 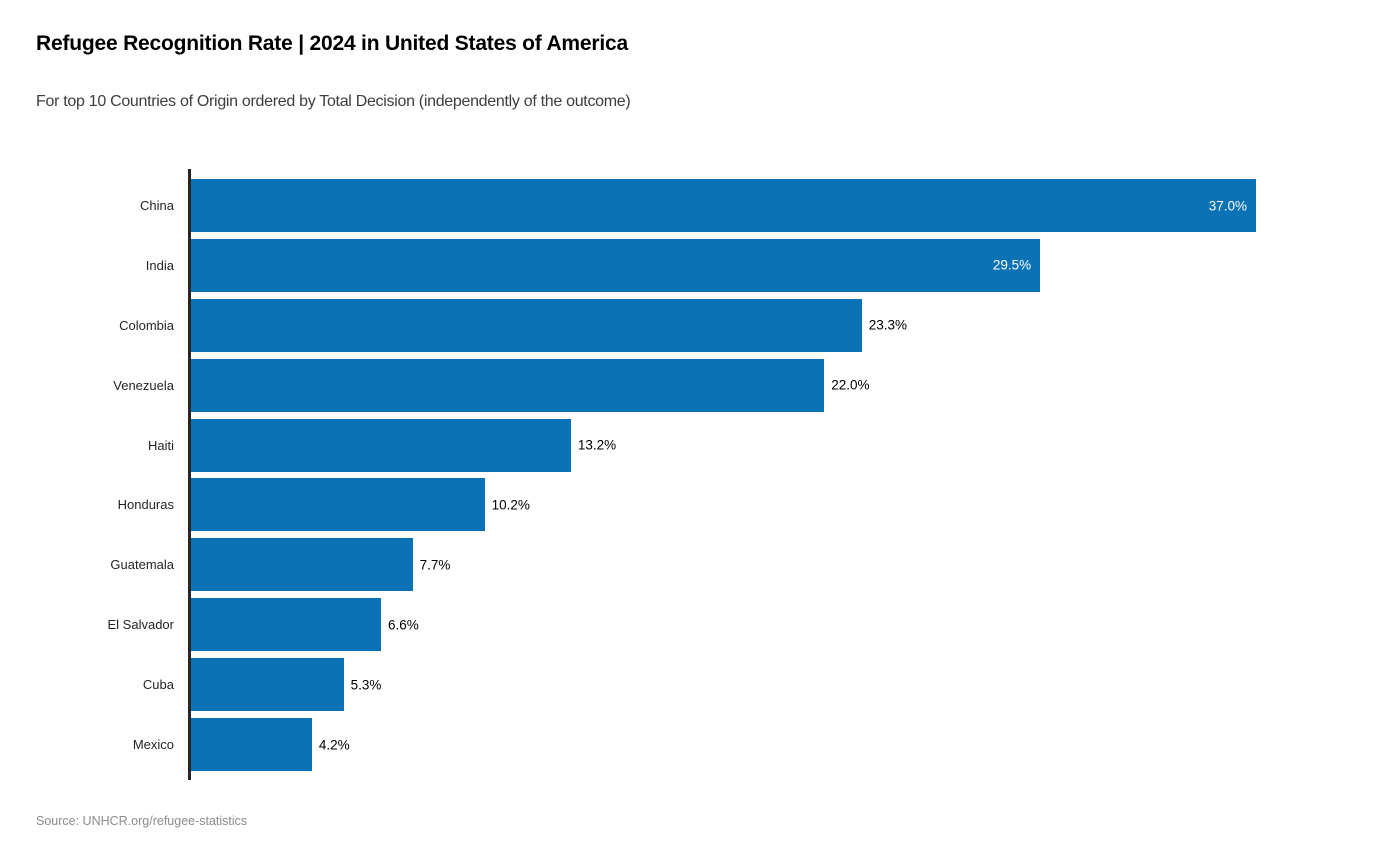 What do you see at coordinates (795, 745) in the screenshot?
I see `bar-track: 4.2%` at bounding box center [795, 745].